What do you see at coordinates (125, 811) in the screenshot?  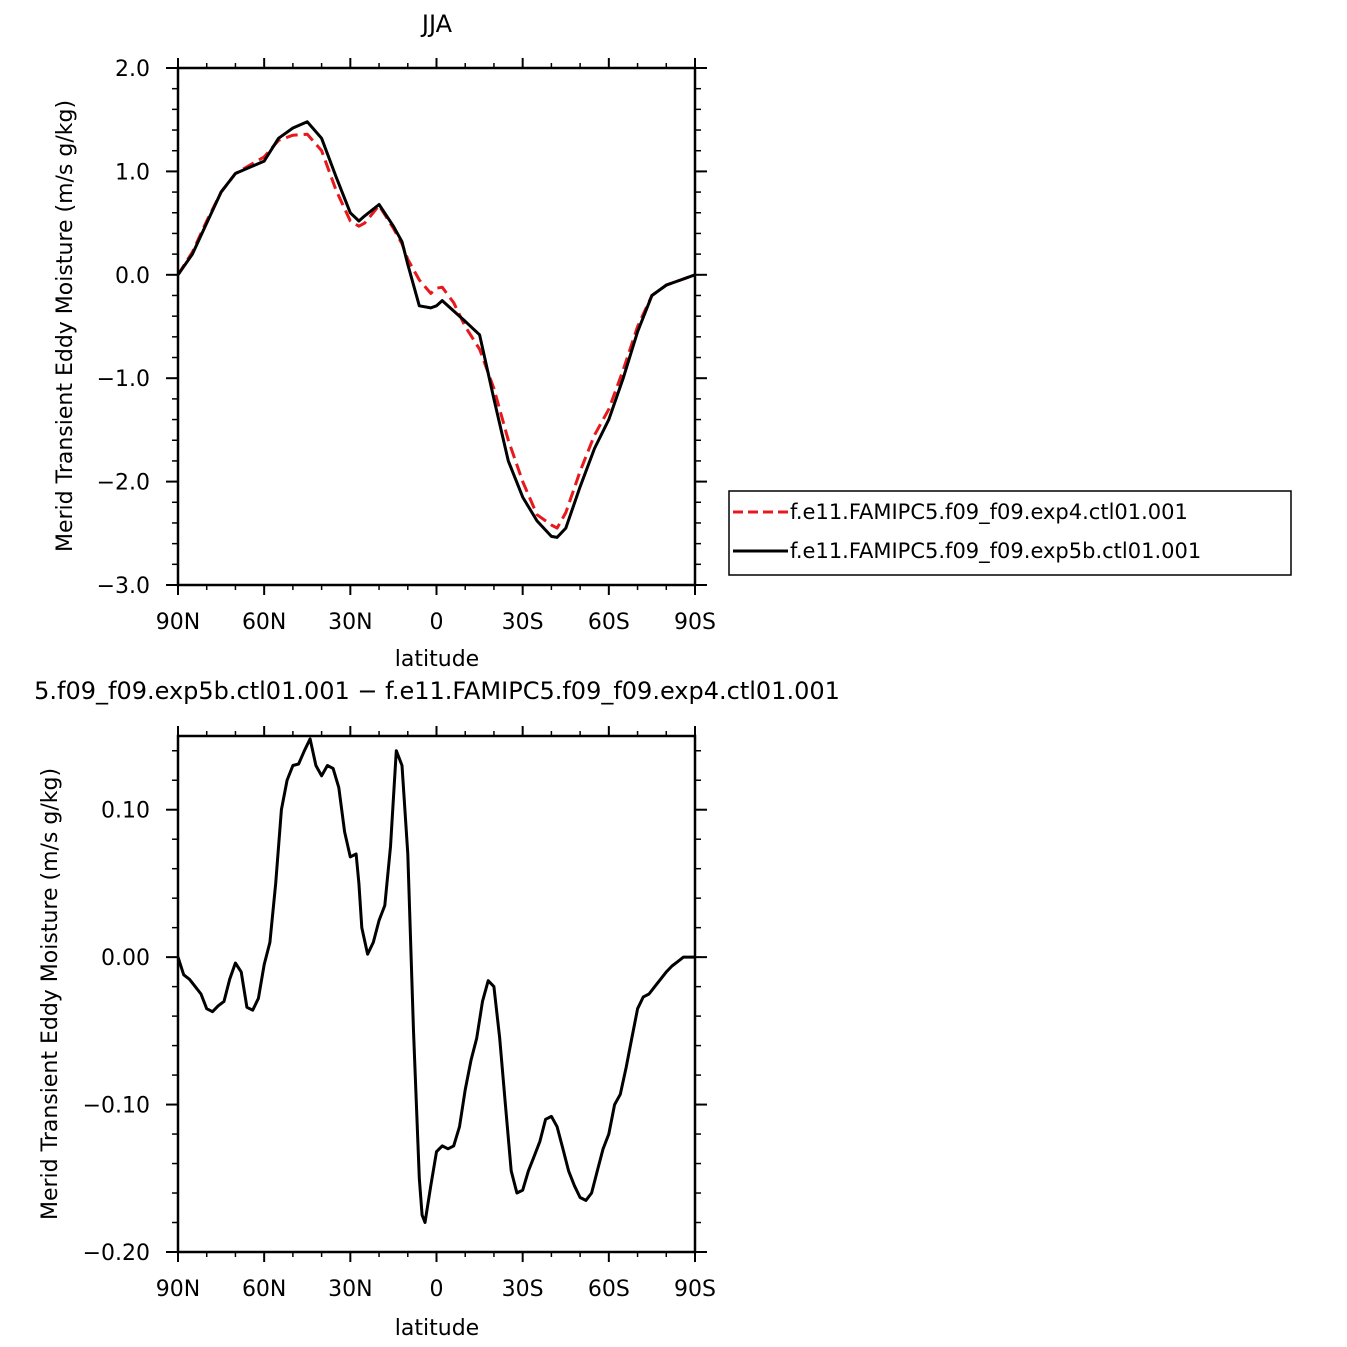 I see `bottom-y-tick-label: 0.10` at bounding box center [125, 811].